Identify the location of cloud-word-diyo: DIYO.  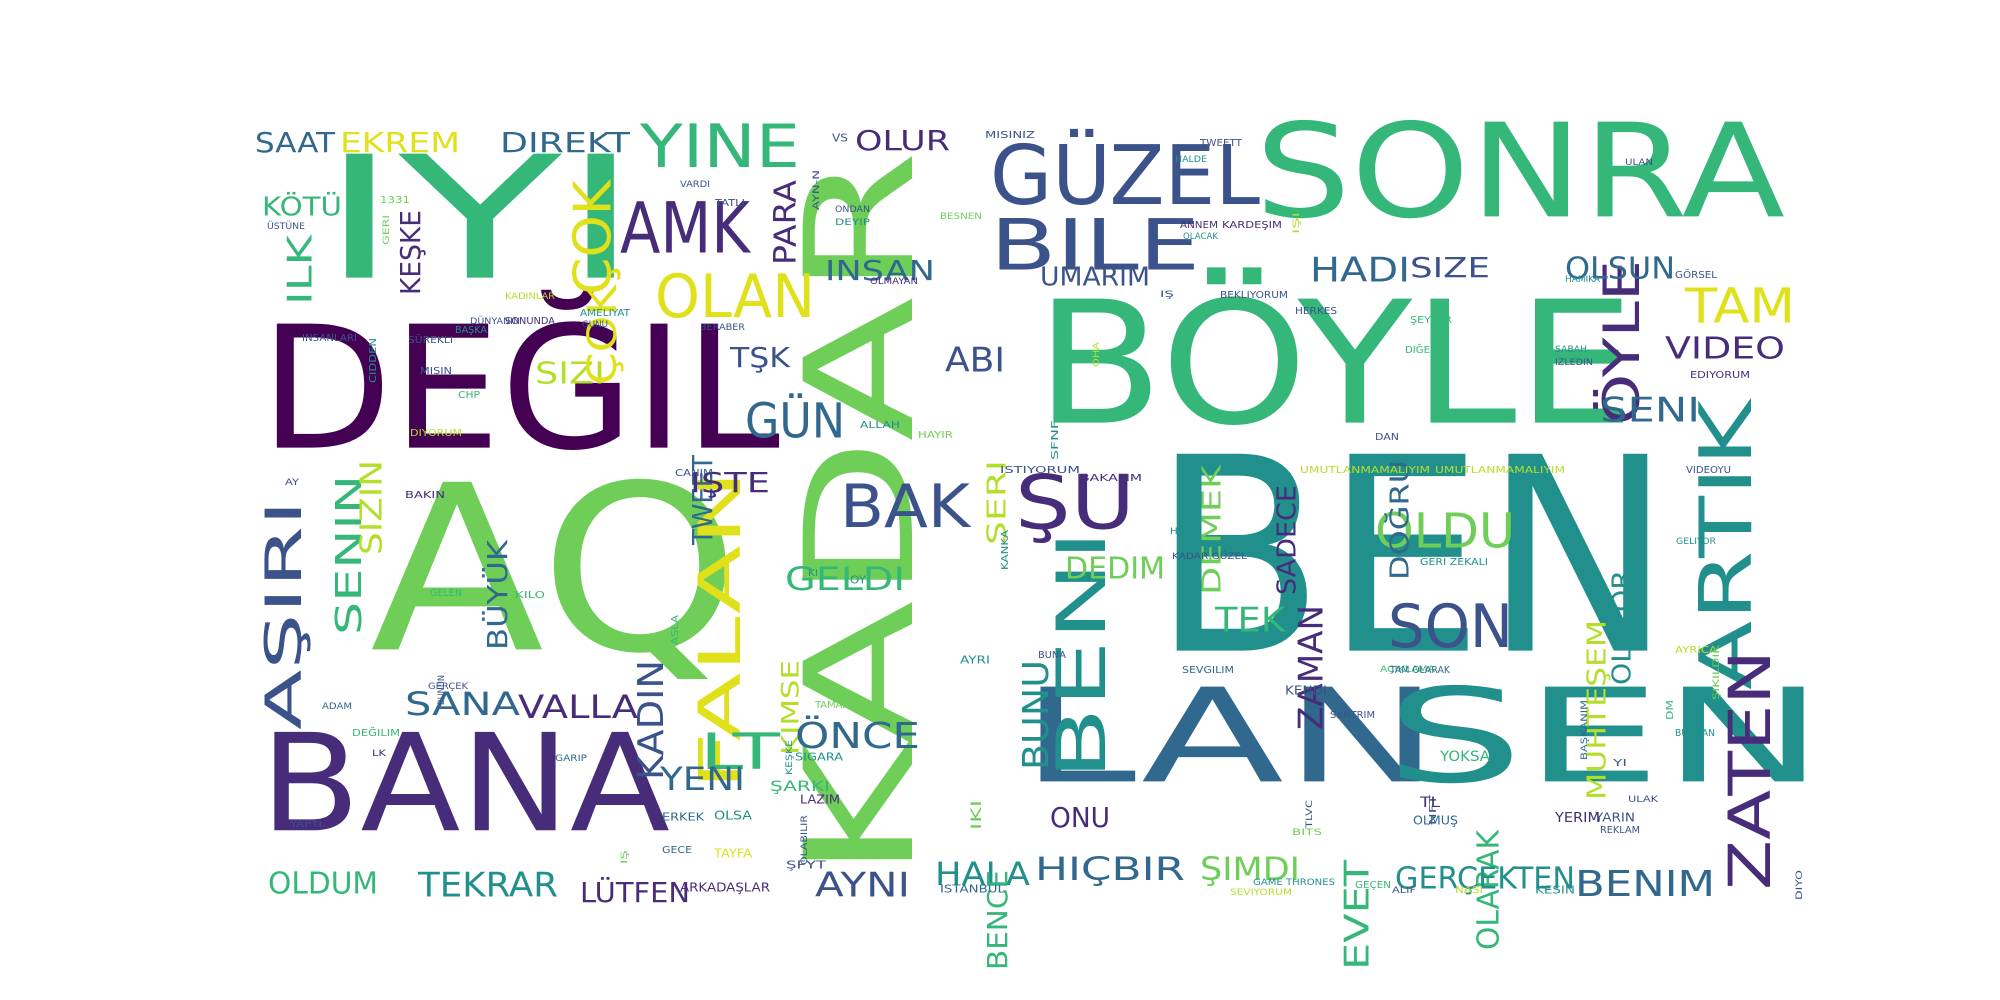
(1800, 885).